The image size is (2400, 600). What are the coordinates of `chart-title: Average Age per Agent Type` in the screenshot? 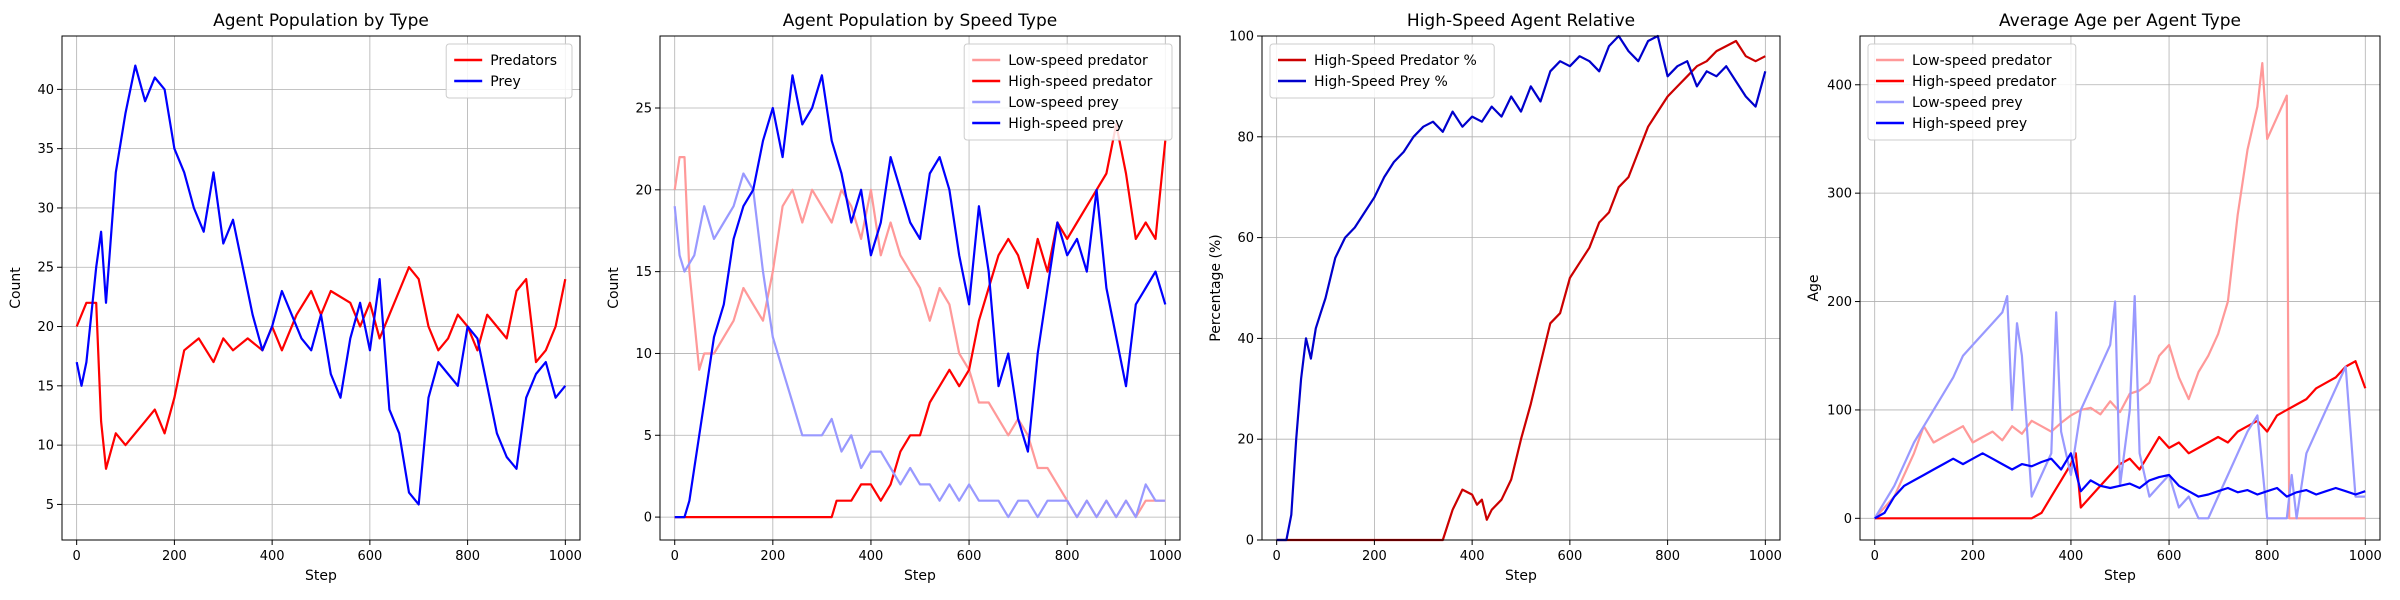 It's located at (2120, 21).